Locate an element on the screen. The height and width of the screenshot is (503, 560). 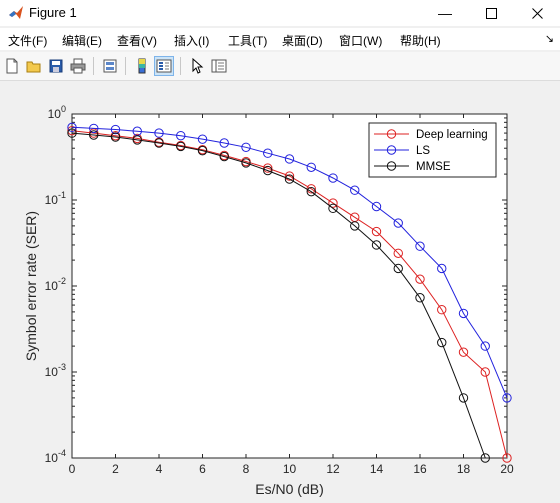
maximize-icon is located at coordinates (491, 13).